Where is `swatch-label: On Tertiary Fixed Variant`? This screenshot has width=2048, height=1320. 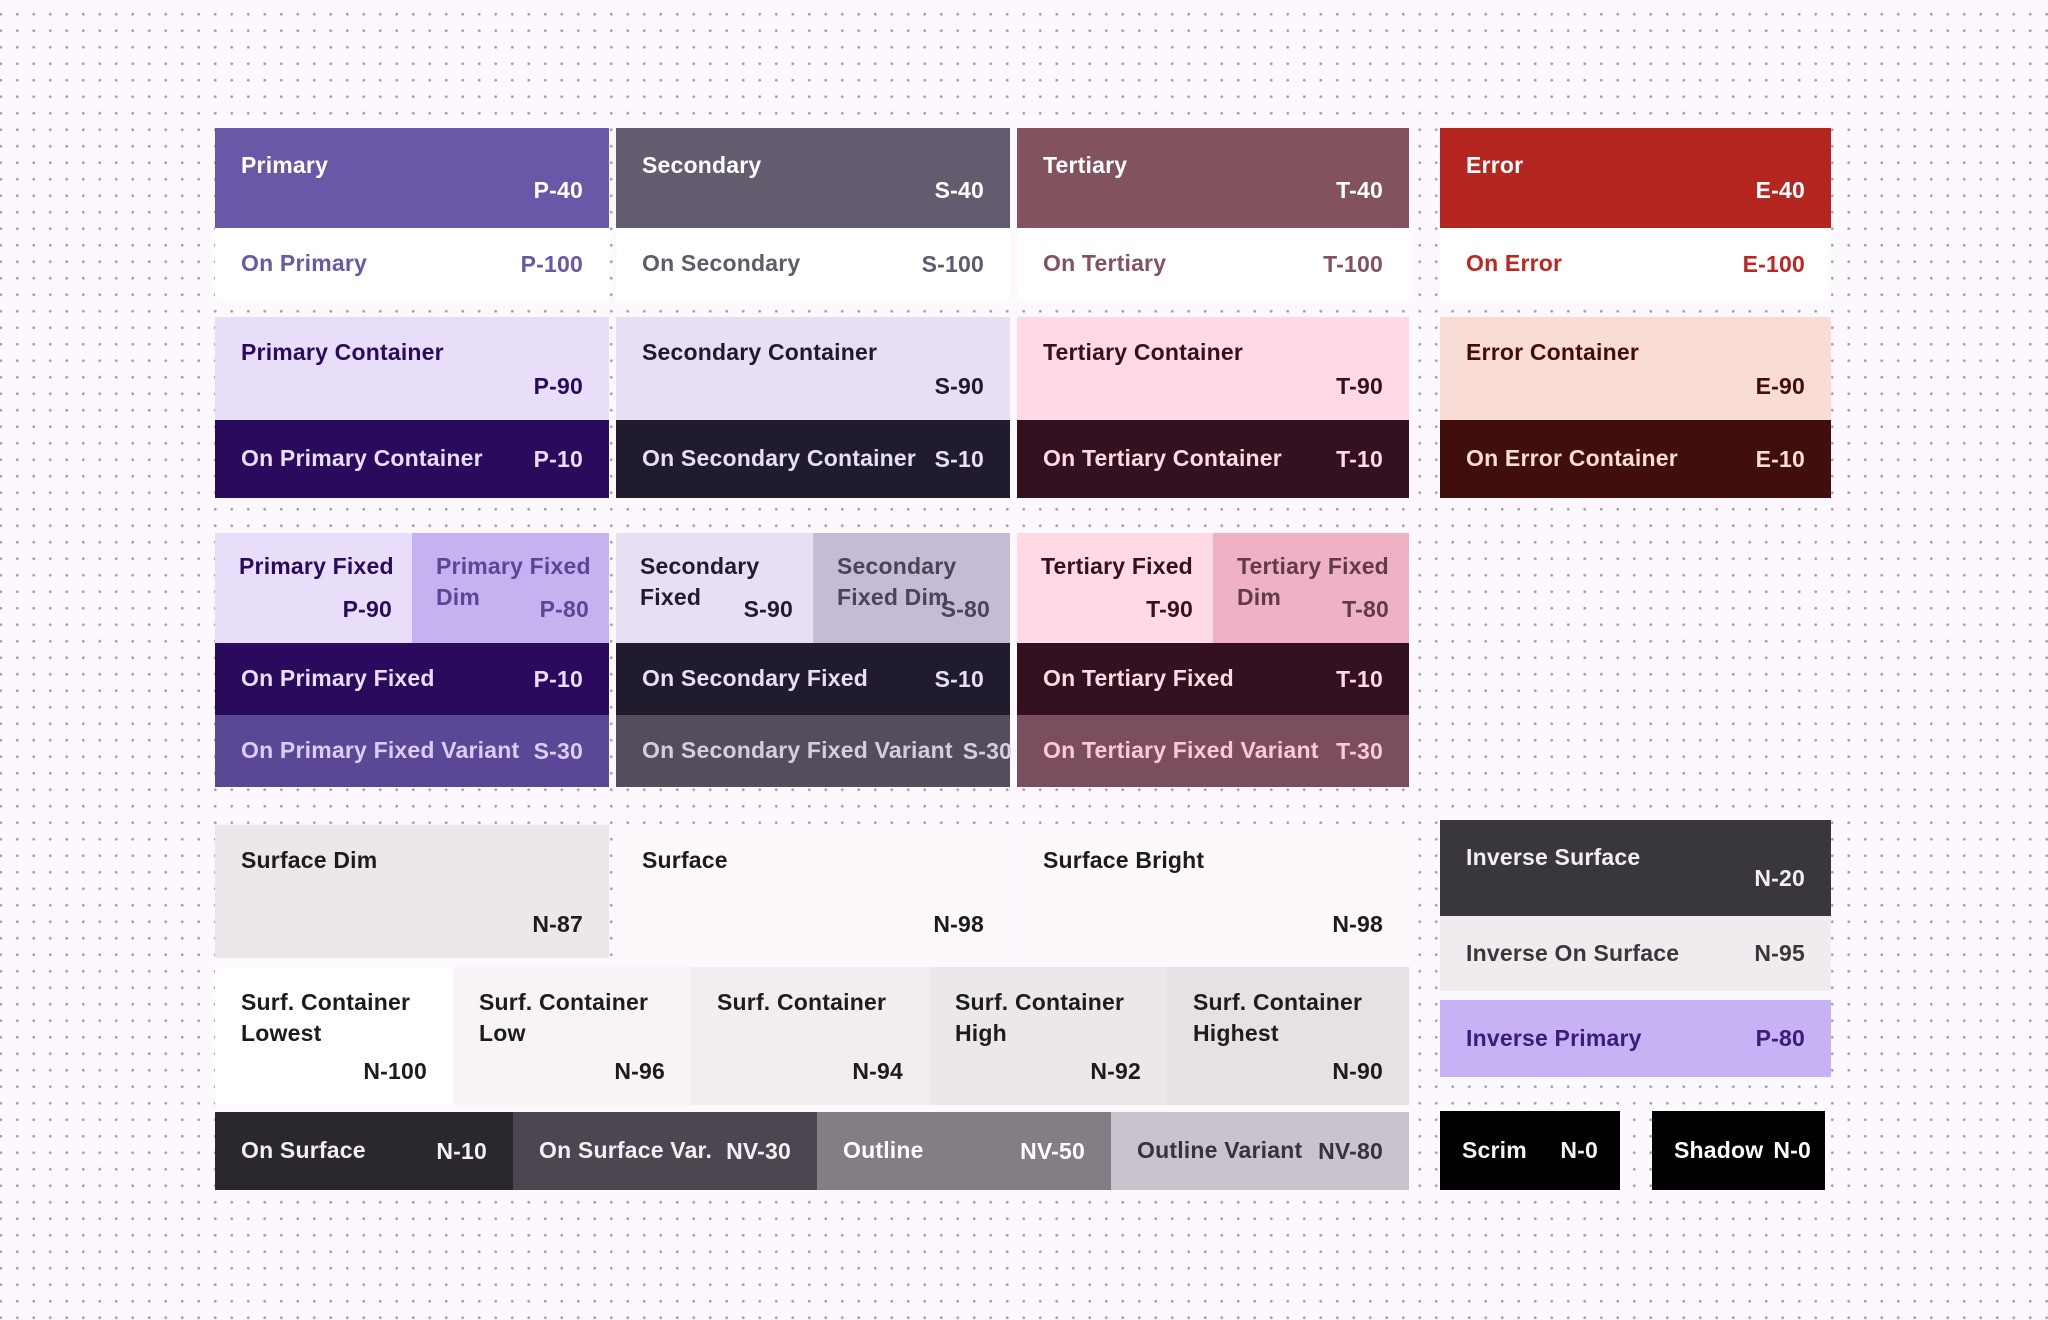
swatch-label: On Tertiary Fixed Variant is located at coordinates (1181, 750).